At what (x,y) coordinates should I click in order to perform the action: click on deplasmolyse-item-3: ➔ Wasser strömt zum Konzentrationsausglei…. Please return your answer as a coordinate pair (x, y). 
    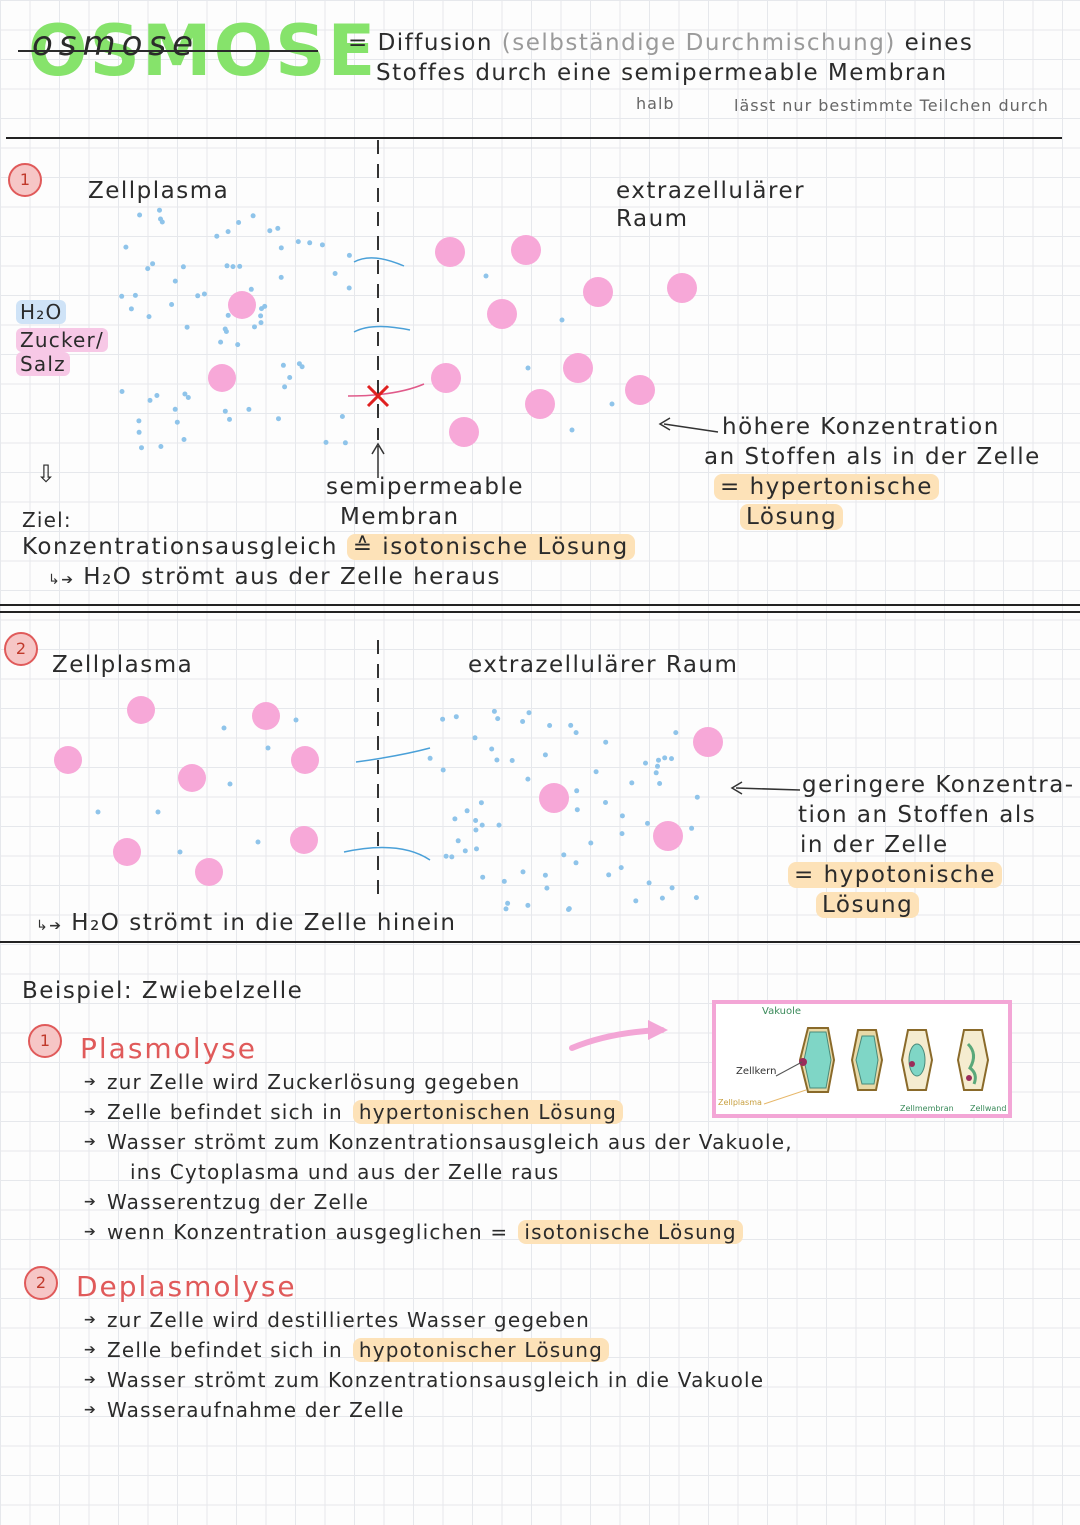
    Looking at the image, I should click on (424, 1380).